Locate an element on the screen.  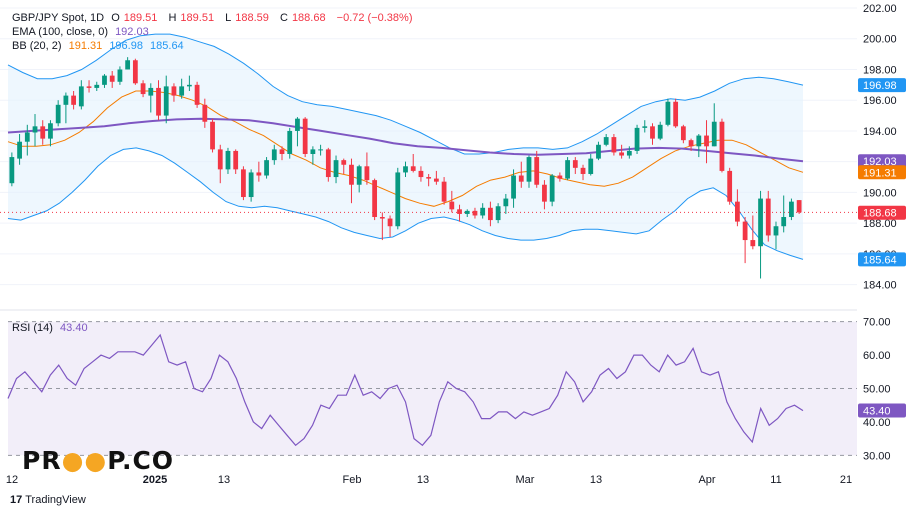
tradingview-attribution: 17 TradingView is located at coordinates (48, 500).